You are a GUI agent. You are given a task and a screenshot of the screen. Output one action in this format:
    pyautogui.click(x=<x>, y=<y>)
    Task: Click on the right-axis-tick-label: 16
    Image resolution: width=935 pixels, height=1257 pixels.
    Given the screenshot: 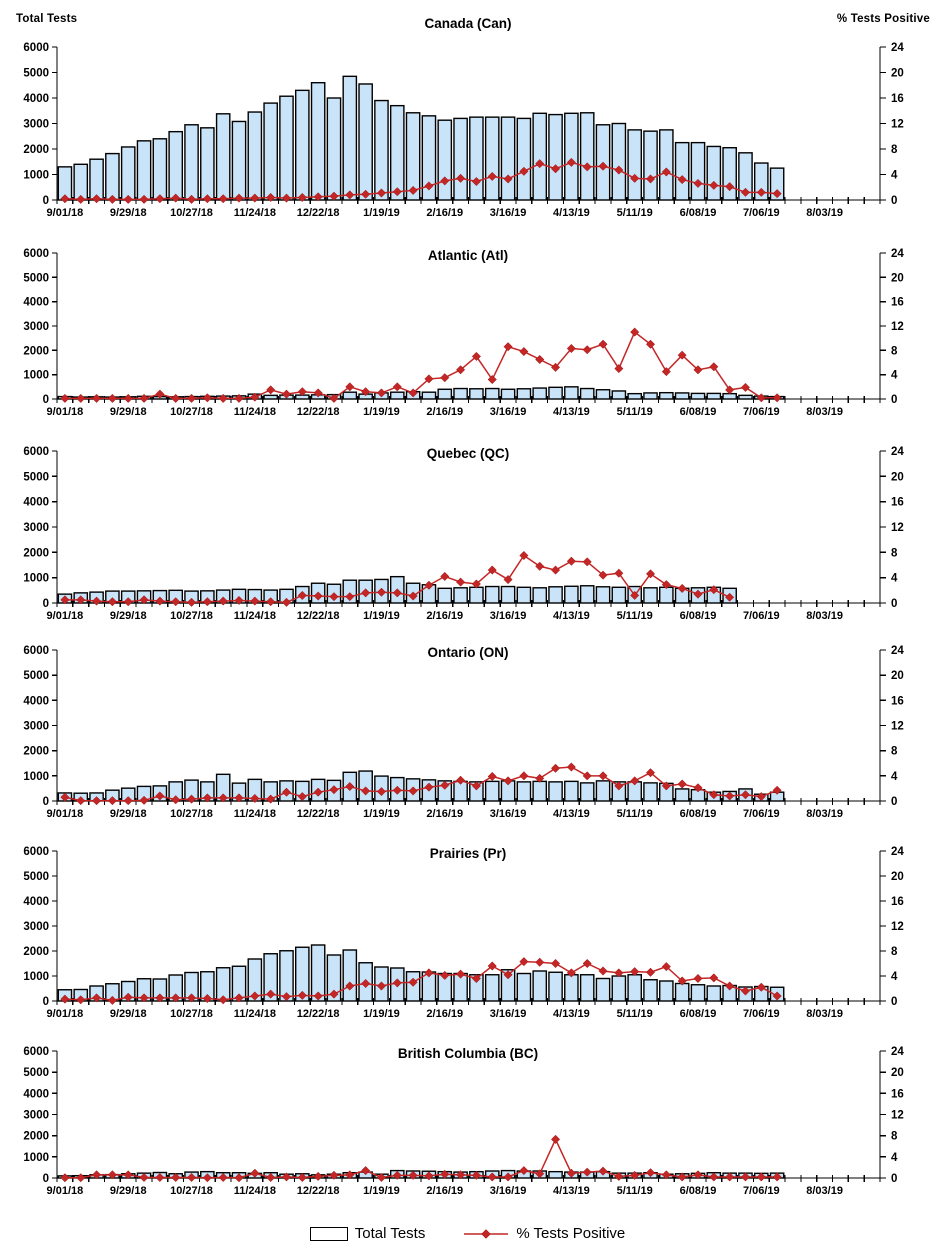 What is the action you would take?
    pyautogui.click(x=897, y=902)
    